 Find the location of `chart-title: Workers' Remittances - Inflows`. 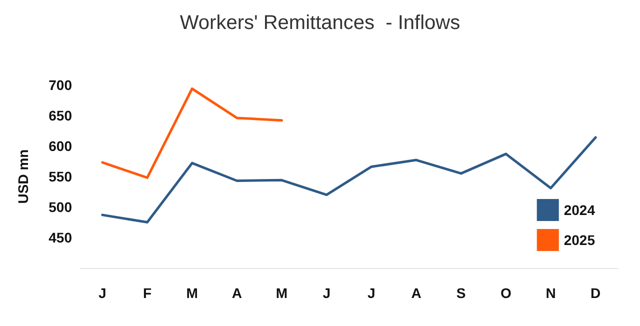

chart-title: Workers' Remittances - Inflows is located at coordinates (320, 23).